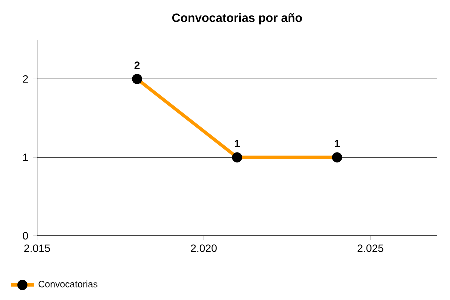 This screenshot has height=300, width=450. Describe the element at coordinates (204, 248) in the screenshot. I see `x-tick-label: 2.020` at that location.